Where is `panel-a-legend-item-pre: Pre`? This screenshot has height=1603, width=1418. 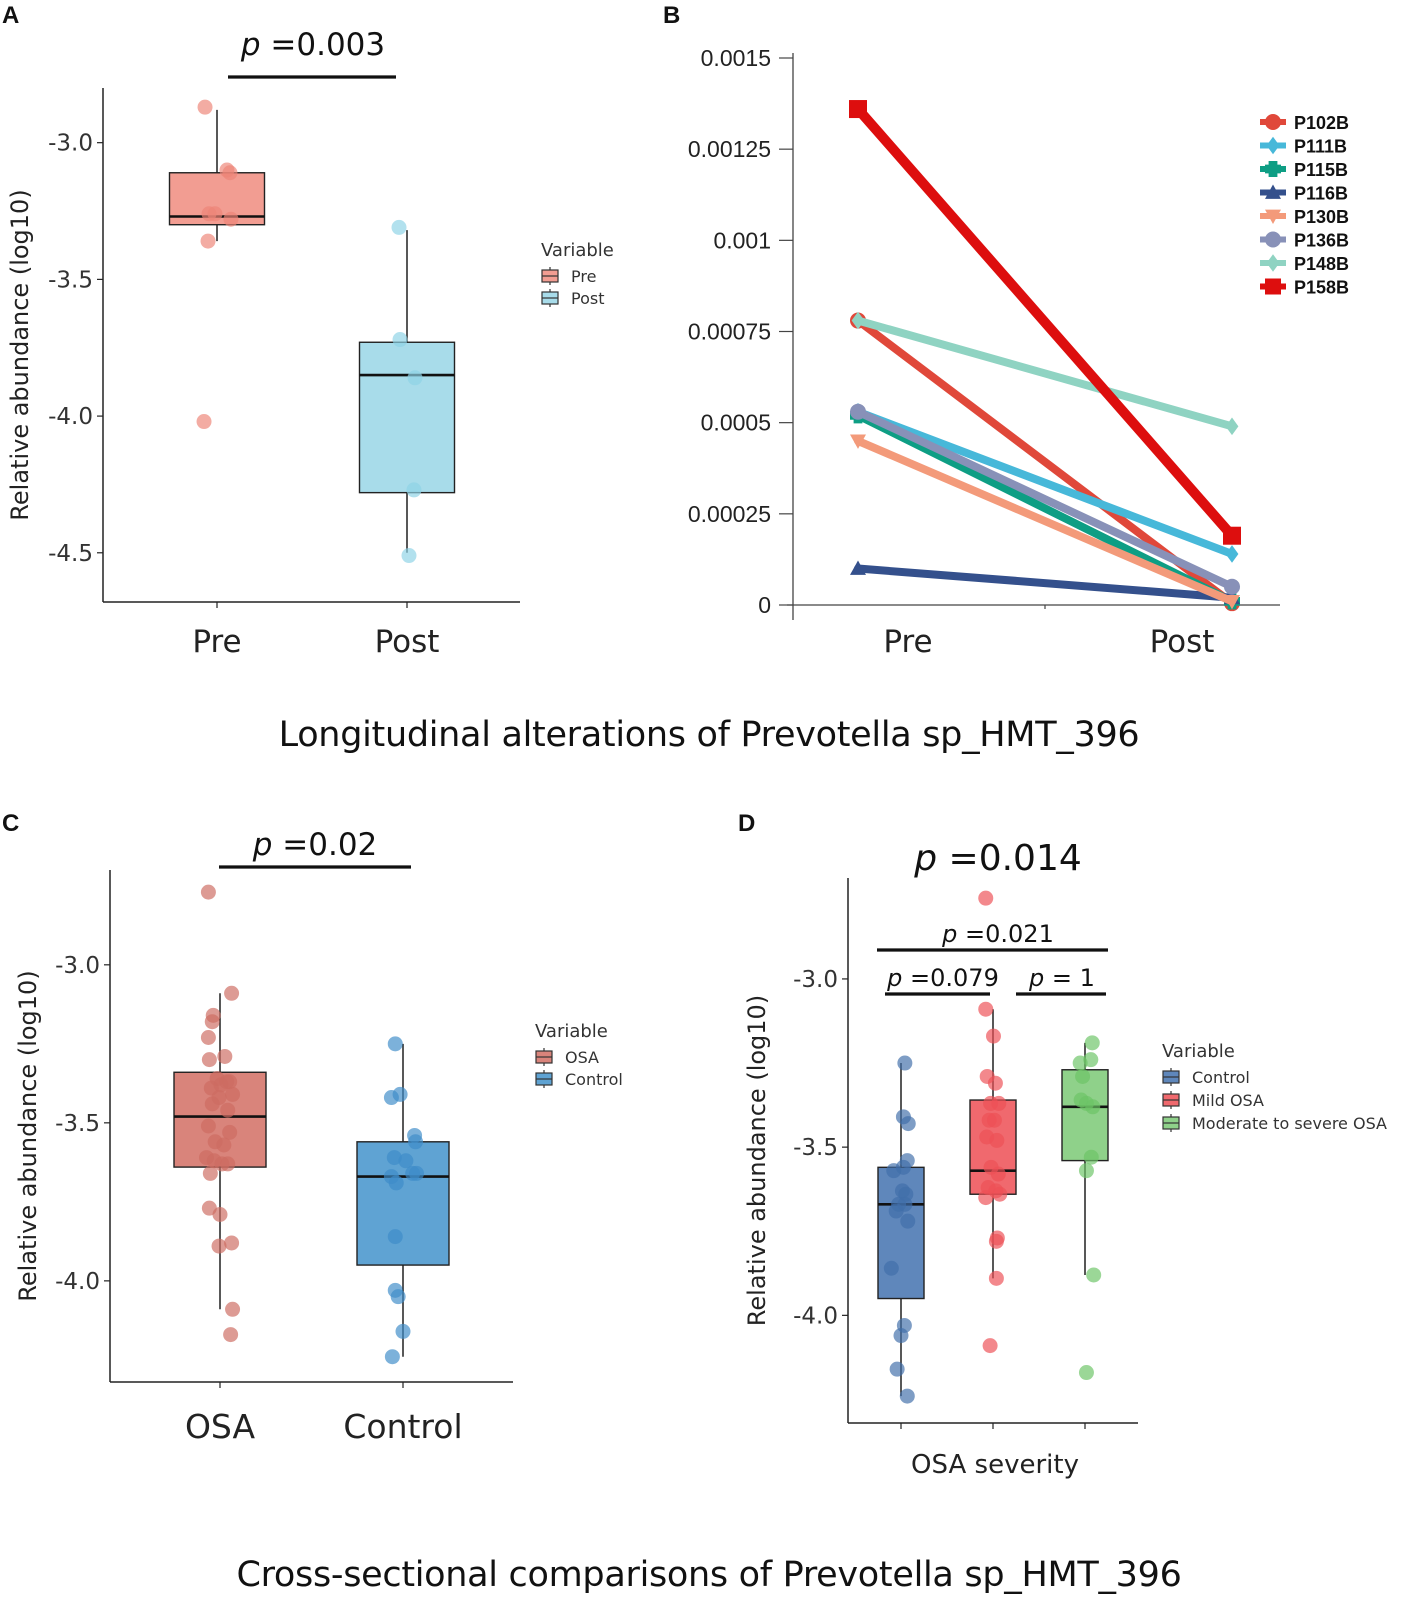
panel-a-legend-item-pre: Pre is located at coordinates (583, 276).